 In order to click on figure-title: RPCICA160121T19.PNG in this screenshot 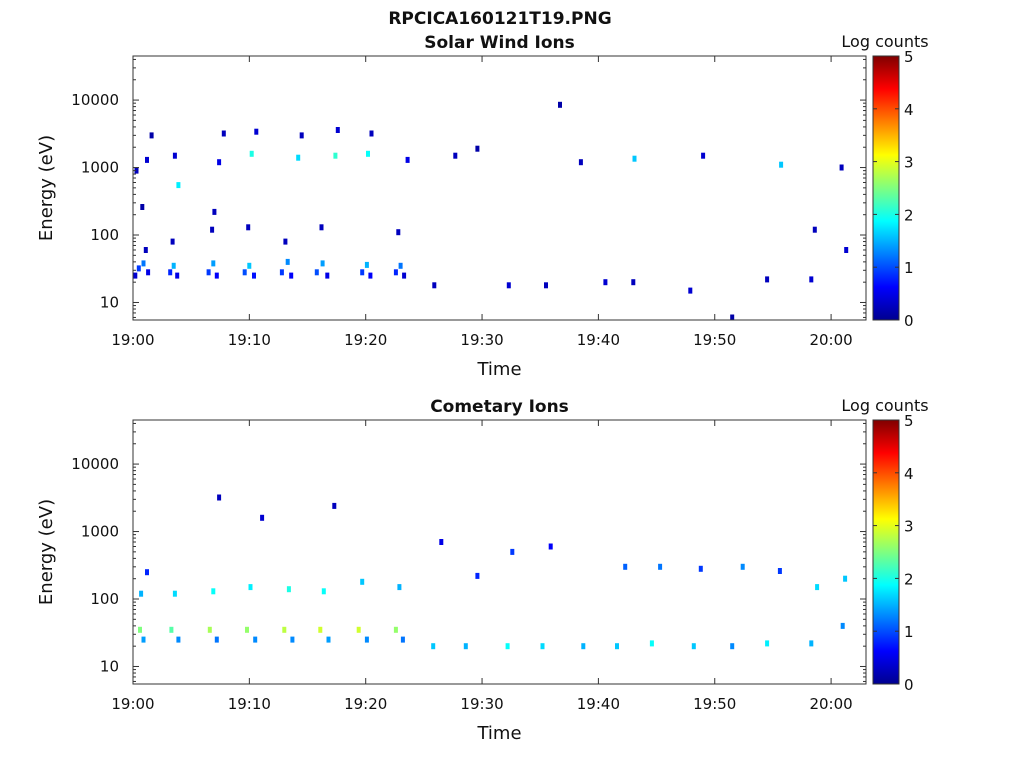, I will do `click(499, 19)`.